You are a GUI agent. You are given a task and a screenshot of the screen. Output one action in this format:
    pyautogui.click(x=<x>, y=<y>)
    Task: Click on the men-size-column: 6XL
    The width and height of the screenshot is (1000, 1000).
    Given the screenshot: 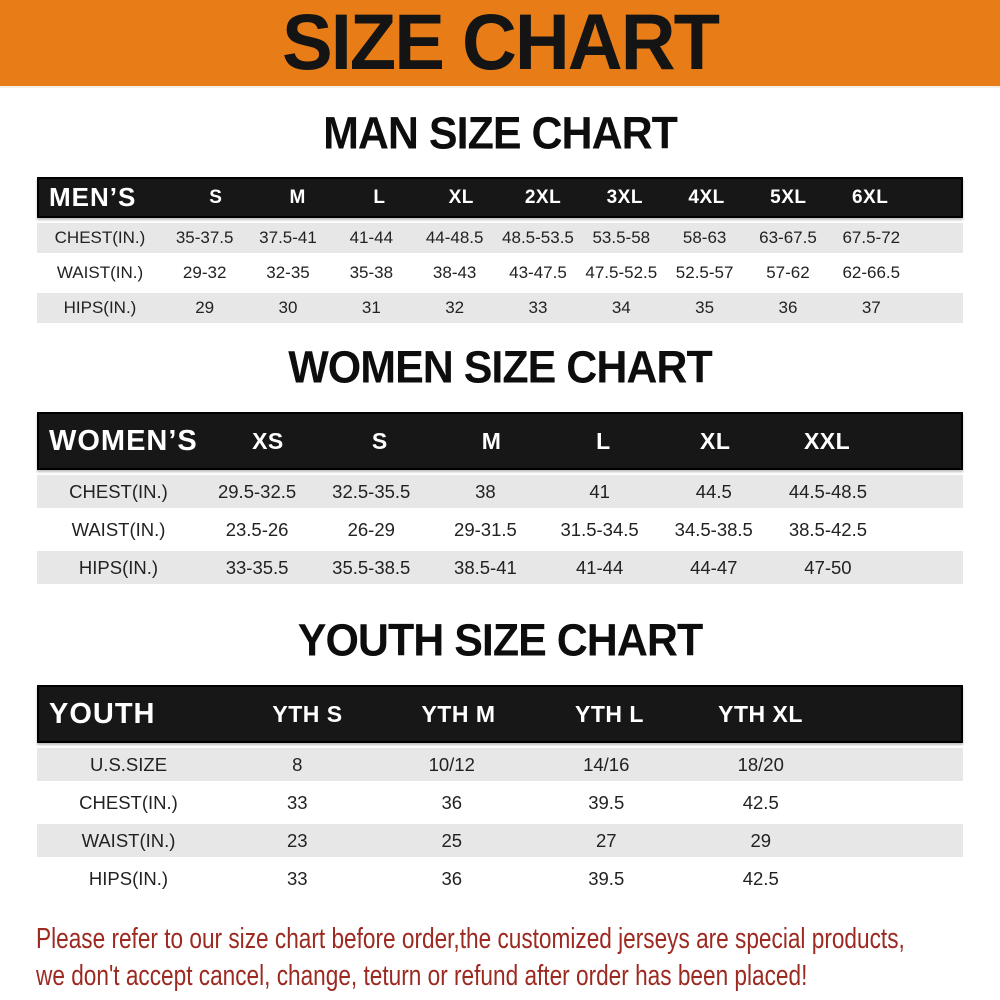 What is the action you would take?
    pyautogui.click(x=870, y=197)
    